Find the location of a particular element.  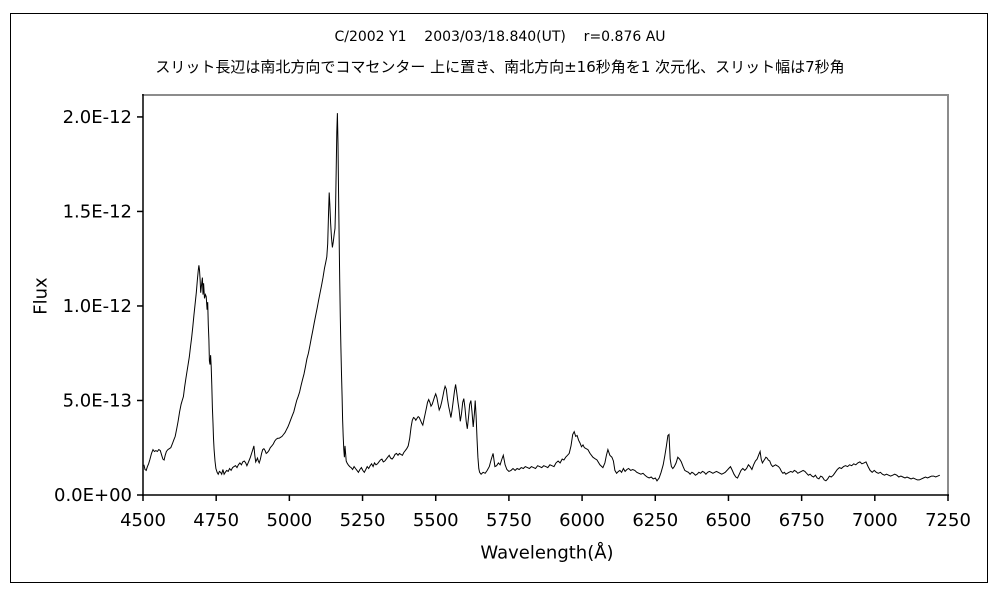

x-tick-label: 5750 is located at coordinates (509, 520).